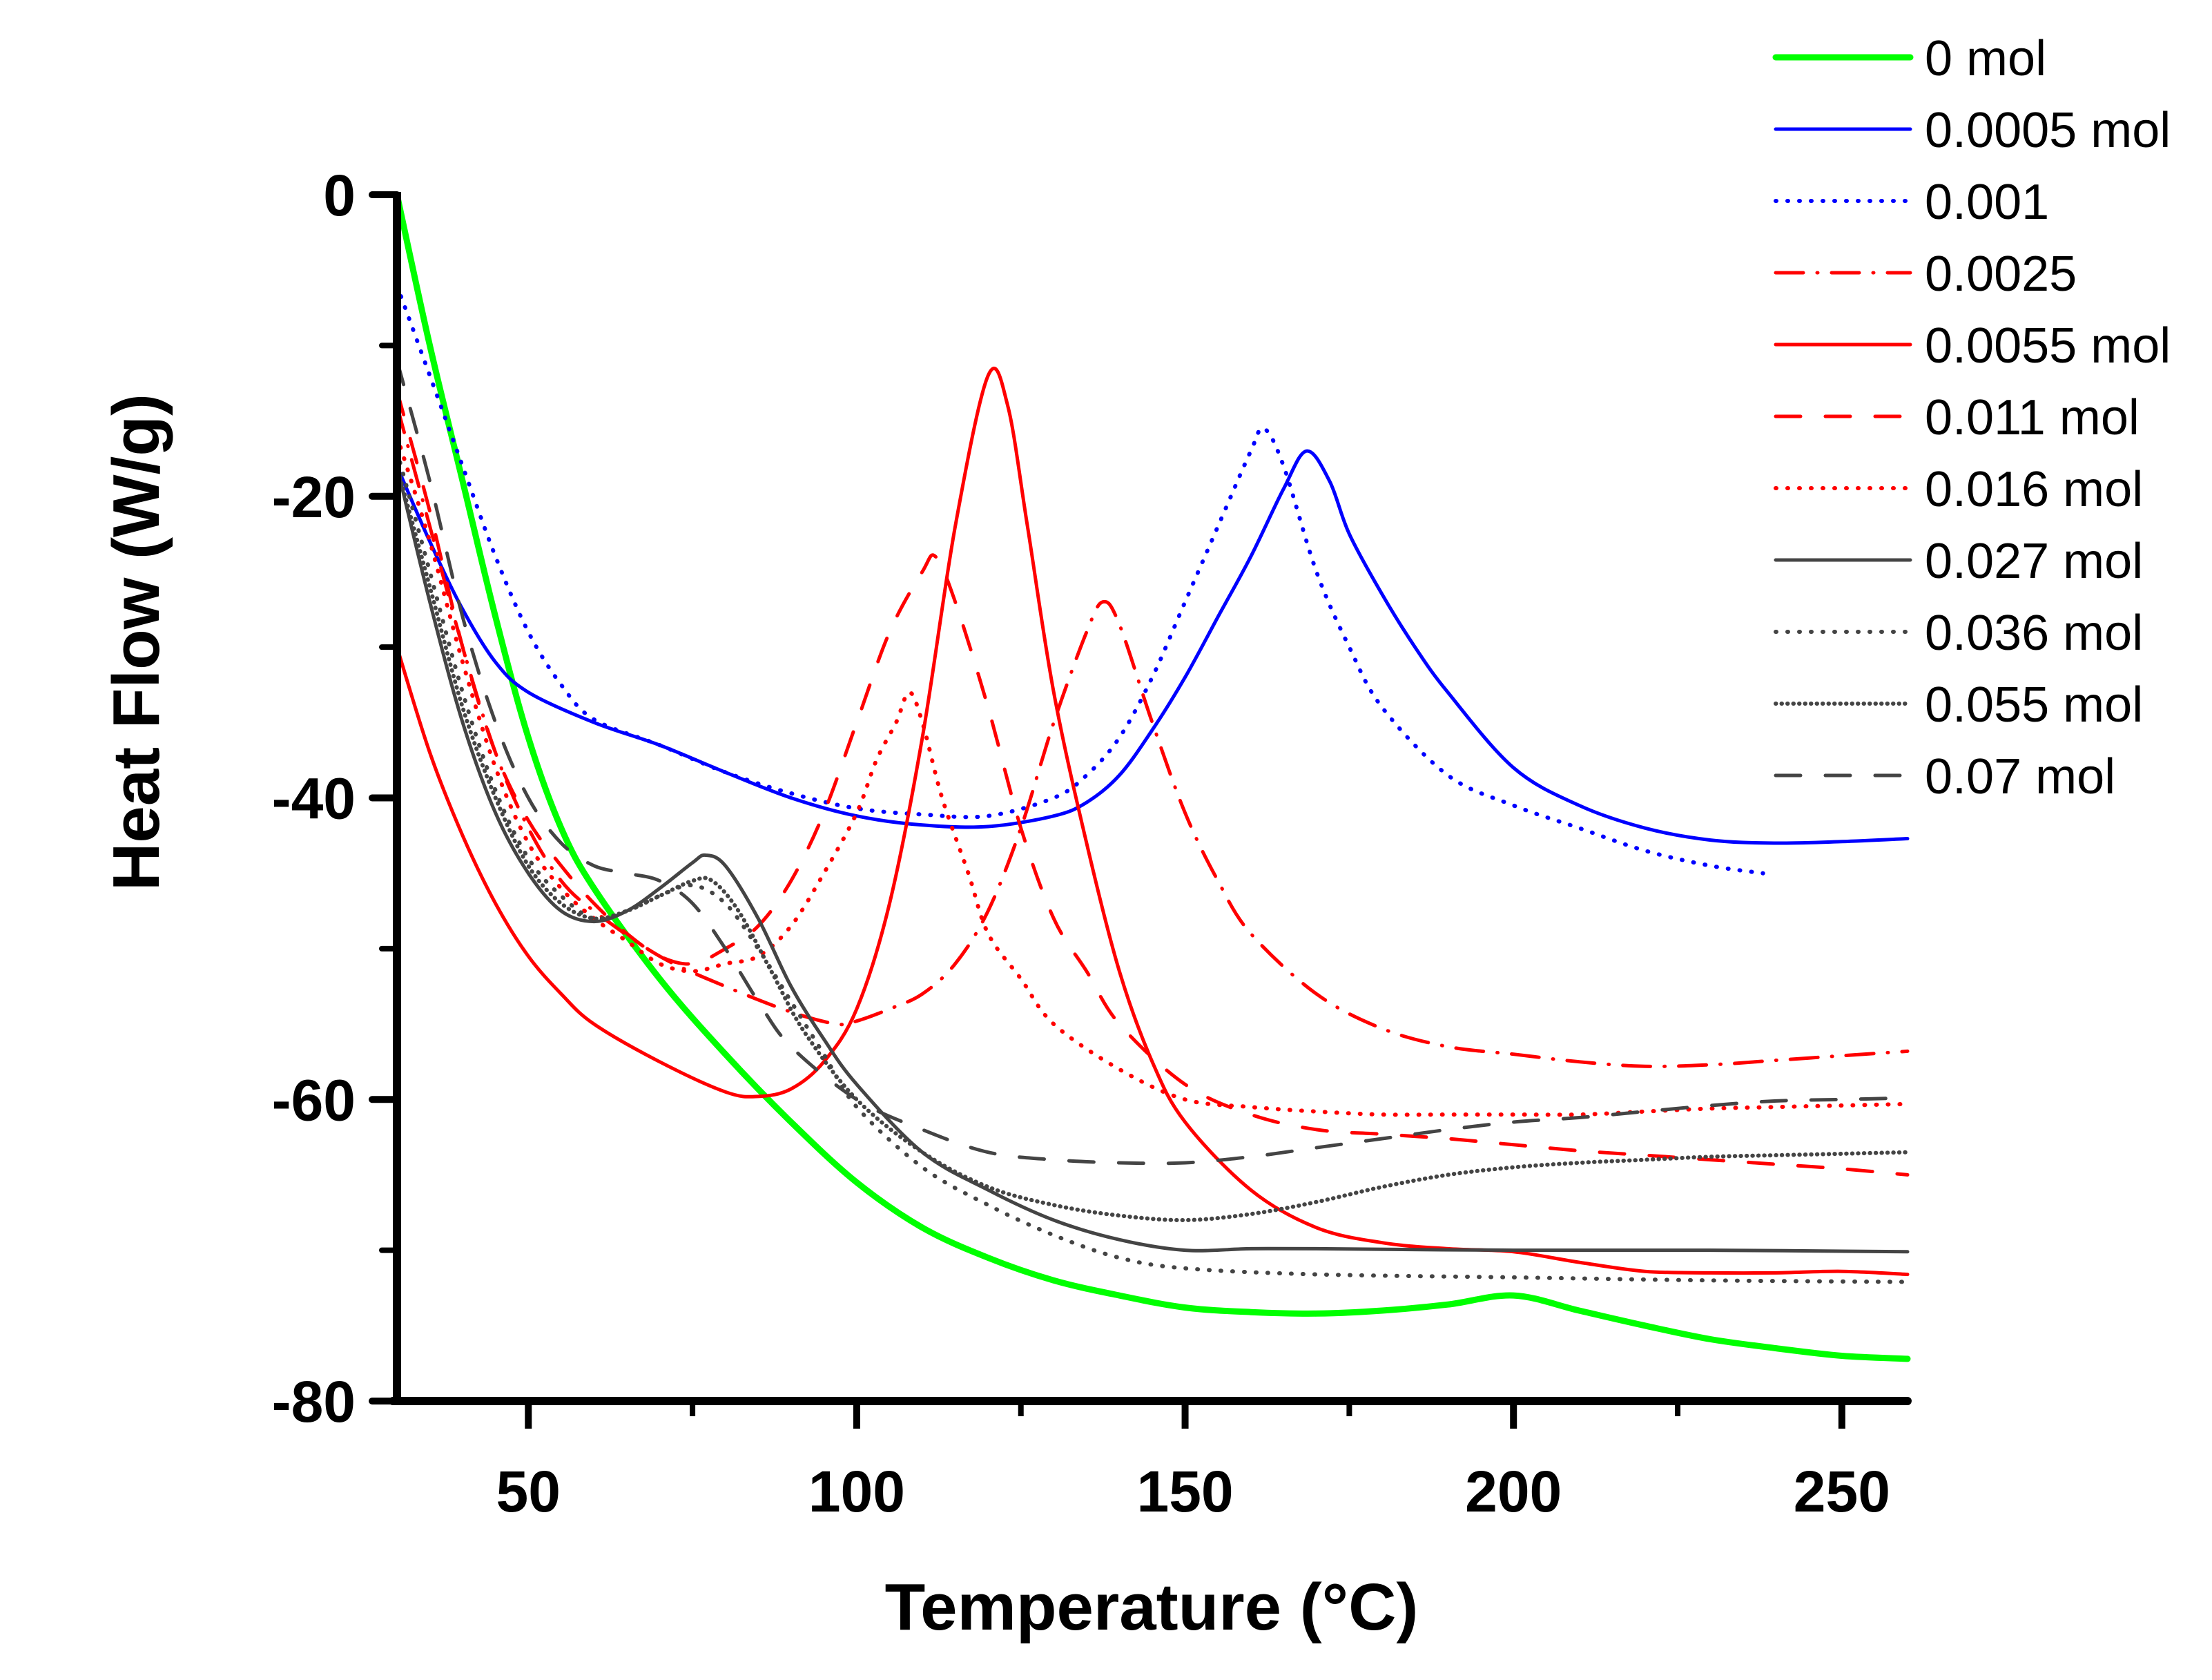 The width and height of the screenshot is (2212, 1680). I want to click on legend-item: 0.036 mol, so click(1958, 633).